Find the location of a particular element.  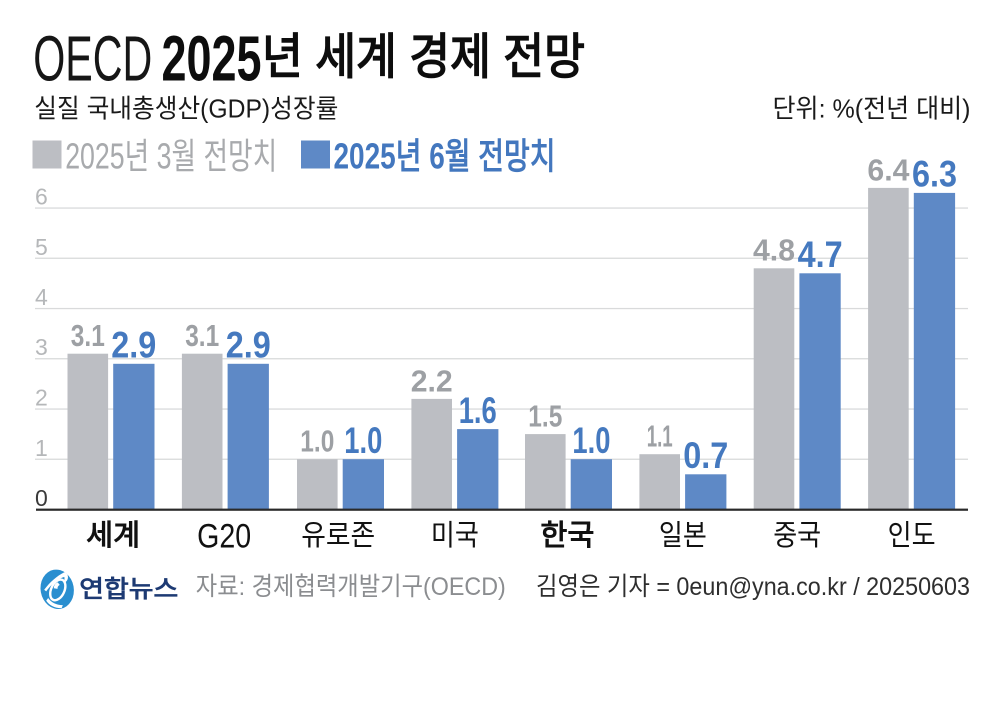

svg-text: 세계 is located at coordinates (113, 535).